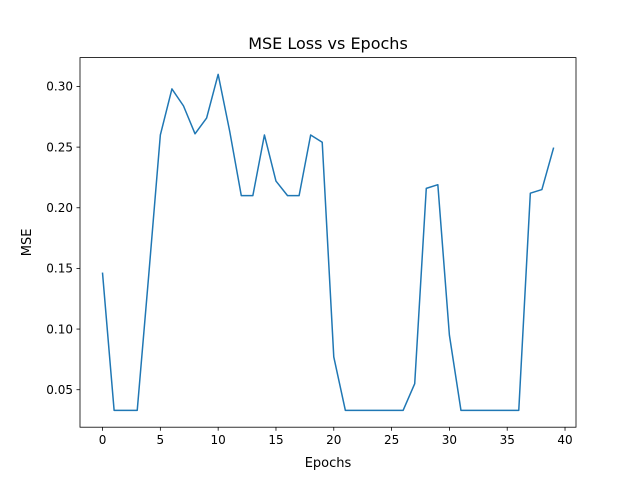 The height and width of the screenshot is (480, 640). What do you see at coordinates (328, 43) in the screenshot?
I see `chart-title: MSE Loss vs Epochs` at bounding box center [328, 43].